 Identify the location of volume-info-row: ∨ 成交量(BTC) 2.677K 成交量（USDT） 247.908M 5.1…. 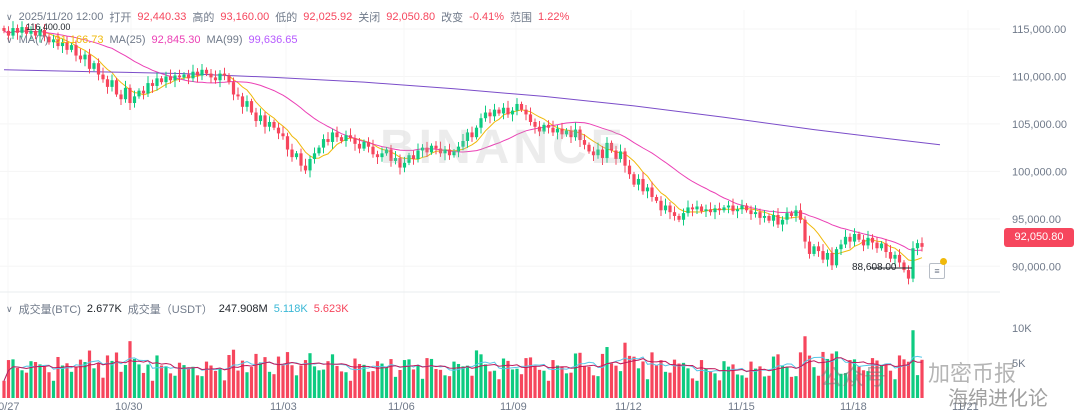
(177, 309).